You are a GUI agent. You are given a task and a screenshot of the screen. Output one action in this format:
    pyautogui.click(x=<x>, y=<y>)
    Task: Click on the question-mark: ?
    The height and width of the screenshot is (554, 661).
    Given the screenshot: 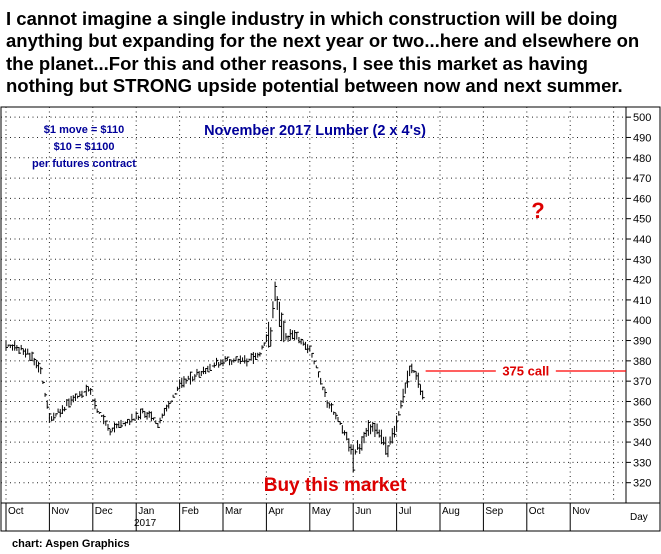 What is the action you would take?
    pyautogui.click(x=537, y=210)
    